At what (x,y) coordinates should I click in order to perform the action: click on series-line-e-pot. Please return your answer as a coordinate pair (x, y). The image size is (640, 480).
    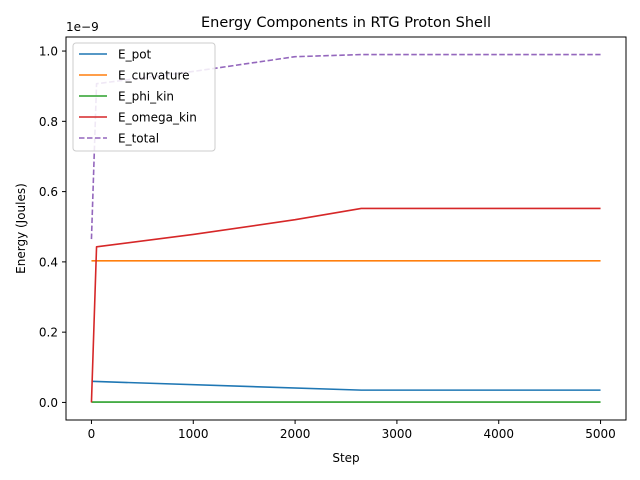
    Looking at the image, I should click on (346, 385).